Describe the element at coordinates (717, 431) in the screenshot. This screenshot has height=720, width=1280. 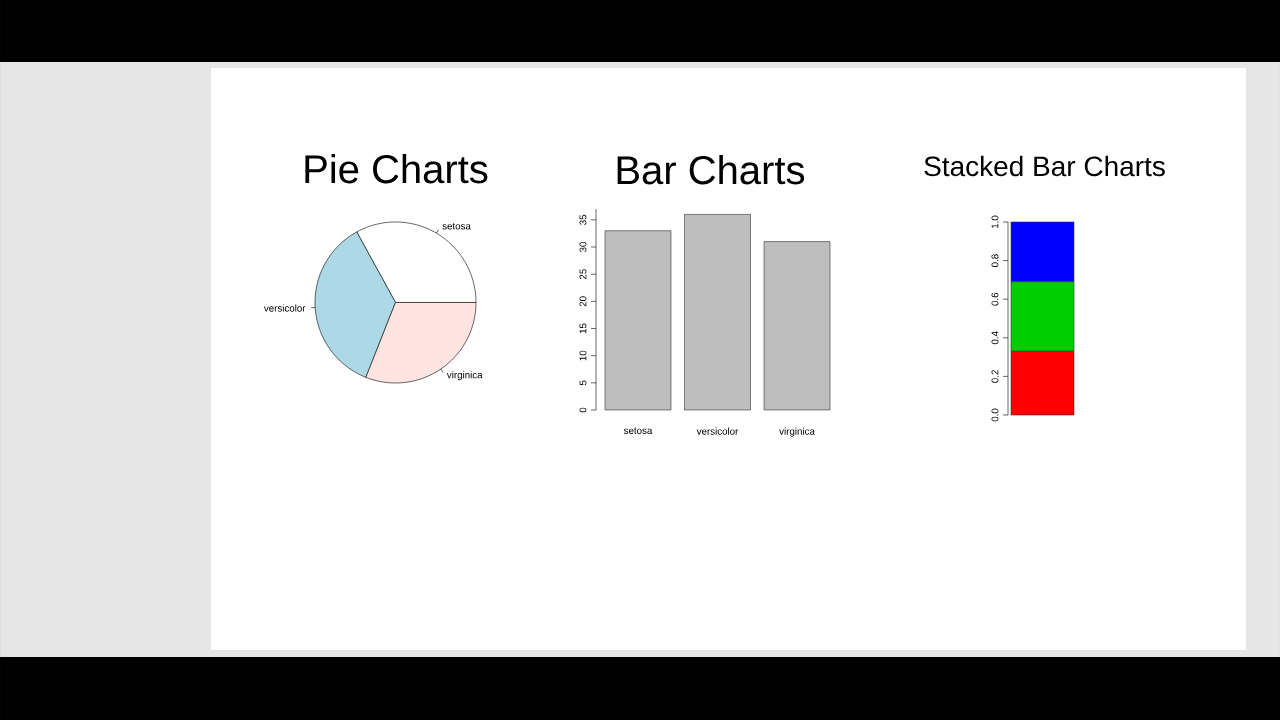
I see `x-tick-label: versicolor` at that location.